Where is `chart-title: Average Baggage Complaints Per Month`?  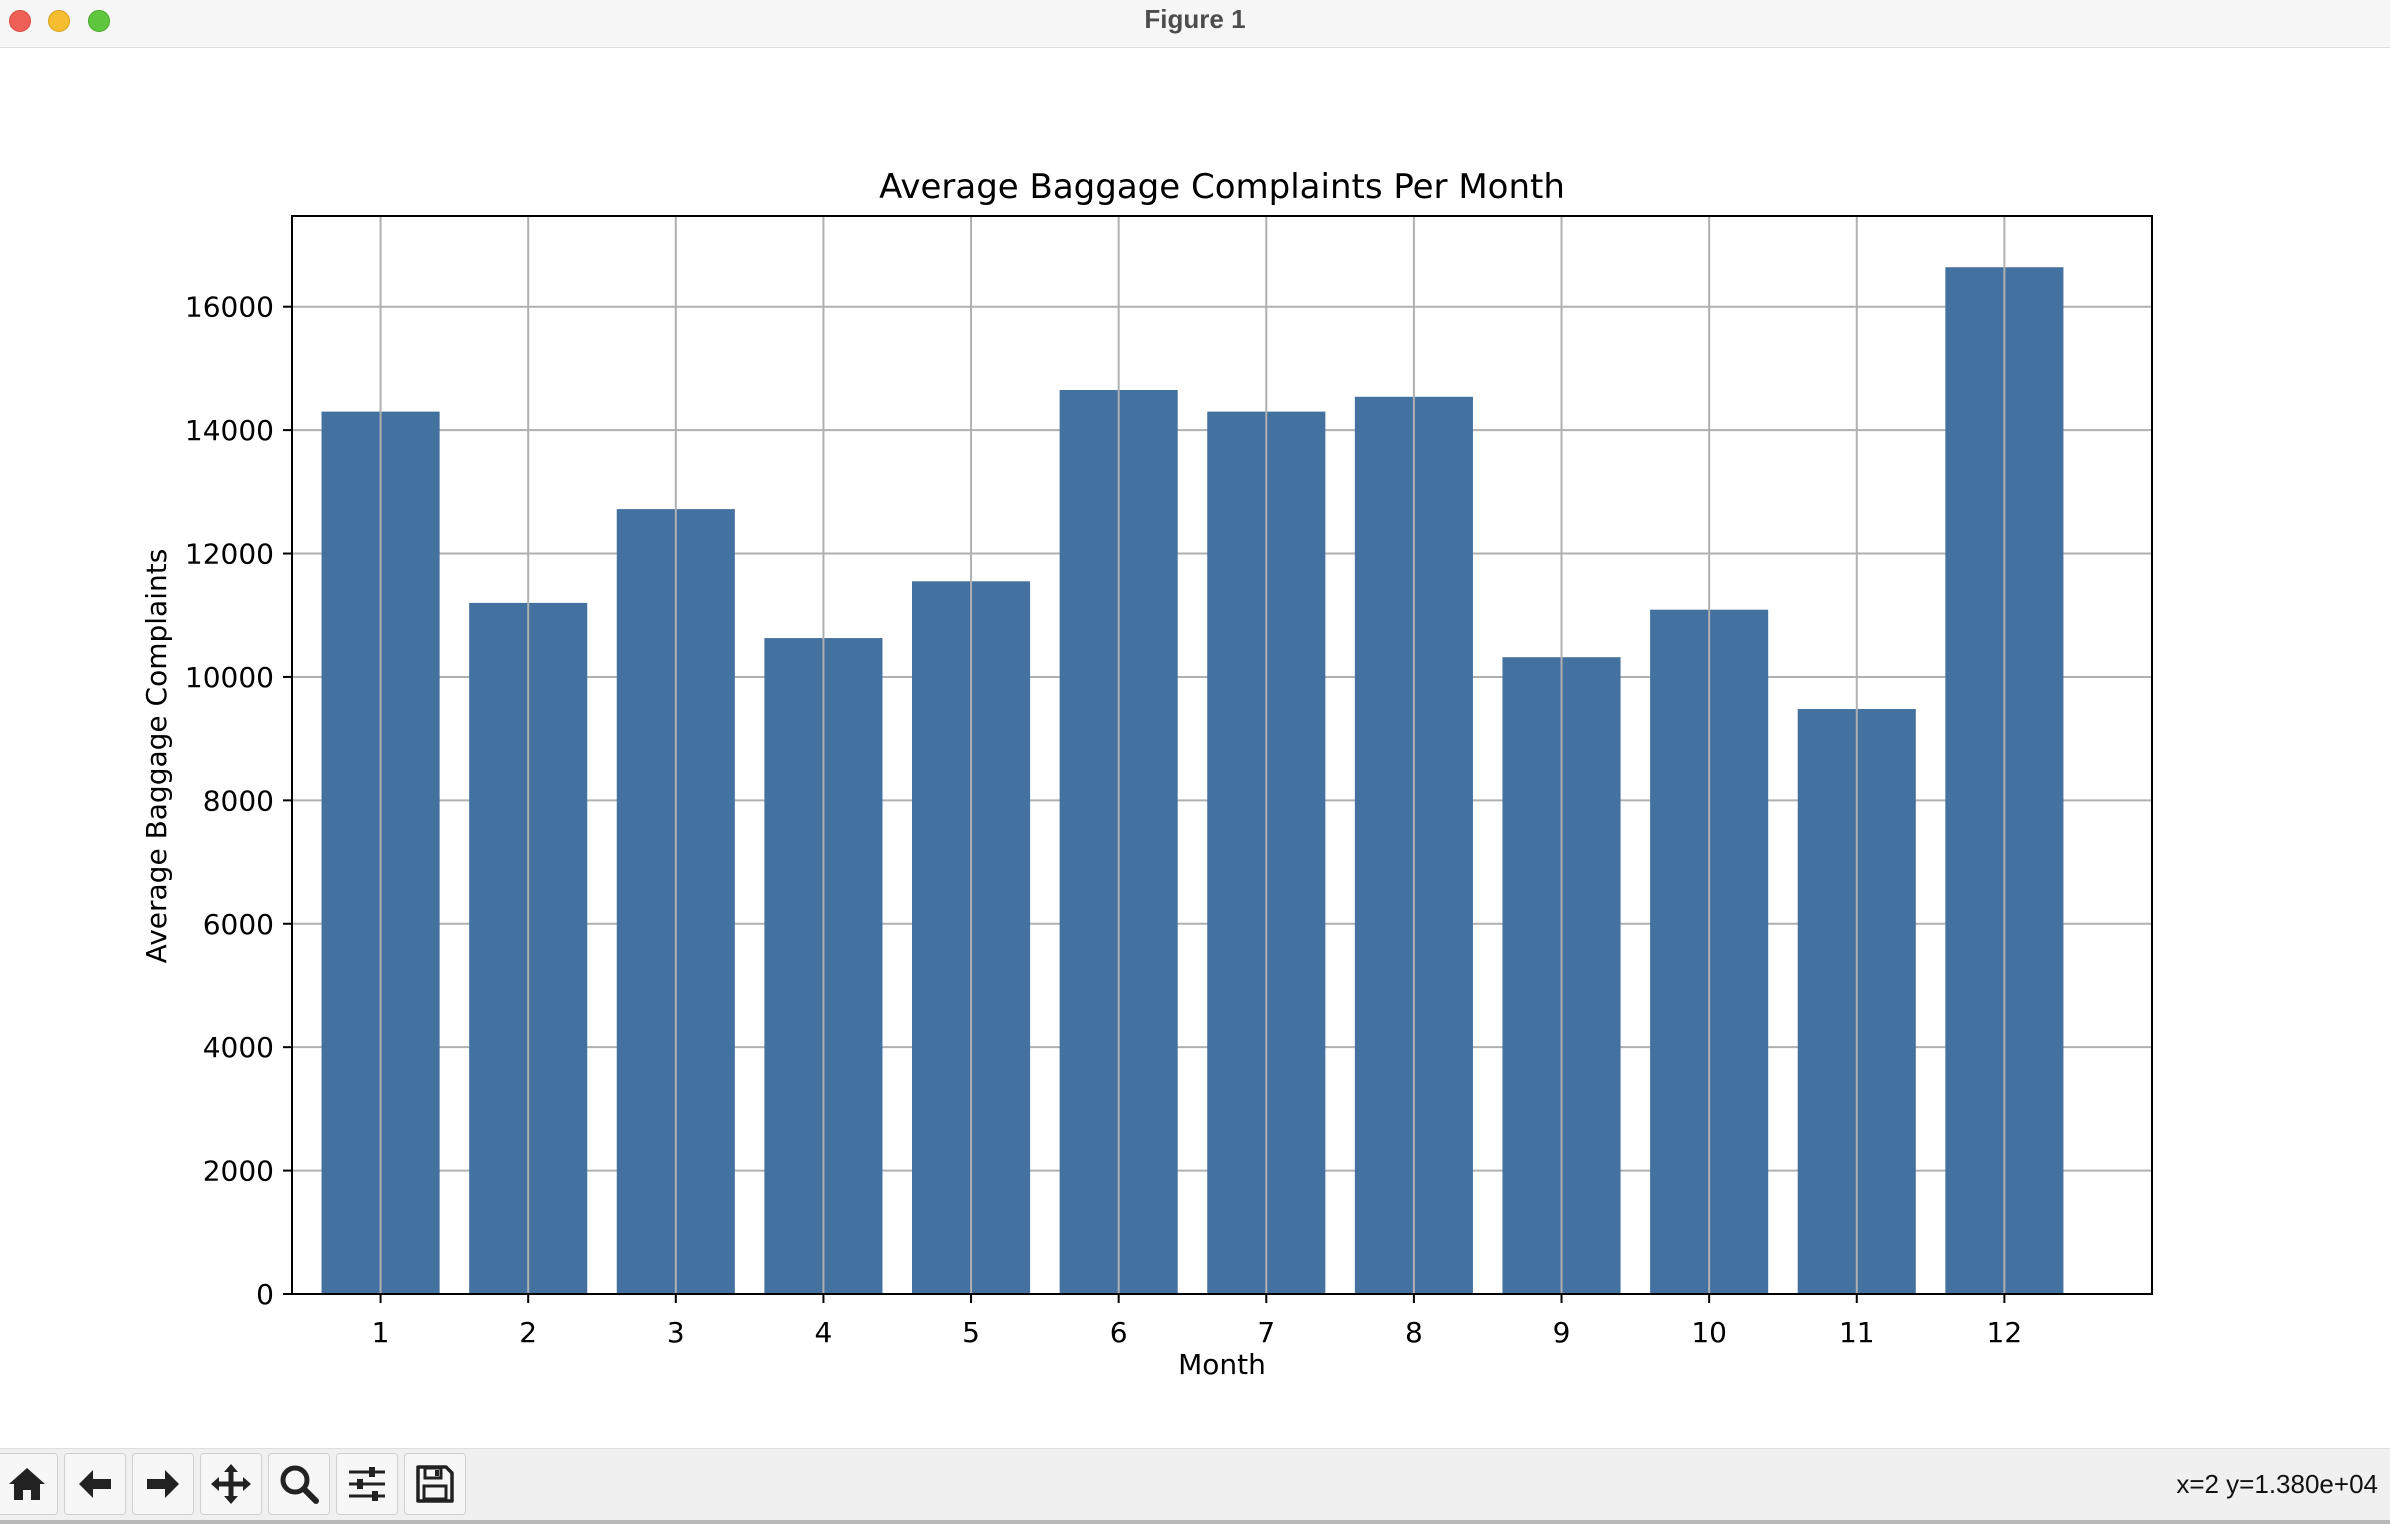
chart-title: Average Baggage Complaints Per Month is located at coordinates (1222, 187).